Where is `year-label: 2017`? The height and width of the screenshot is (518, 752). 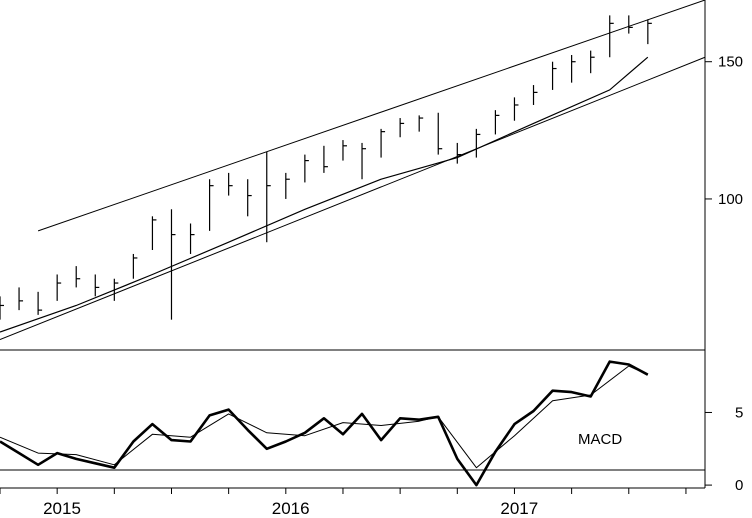 year-label: 2017 is located at coordinates (519, 508).